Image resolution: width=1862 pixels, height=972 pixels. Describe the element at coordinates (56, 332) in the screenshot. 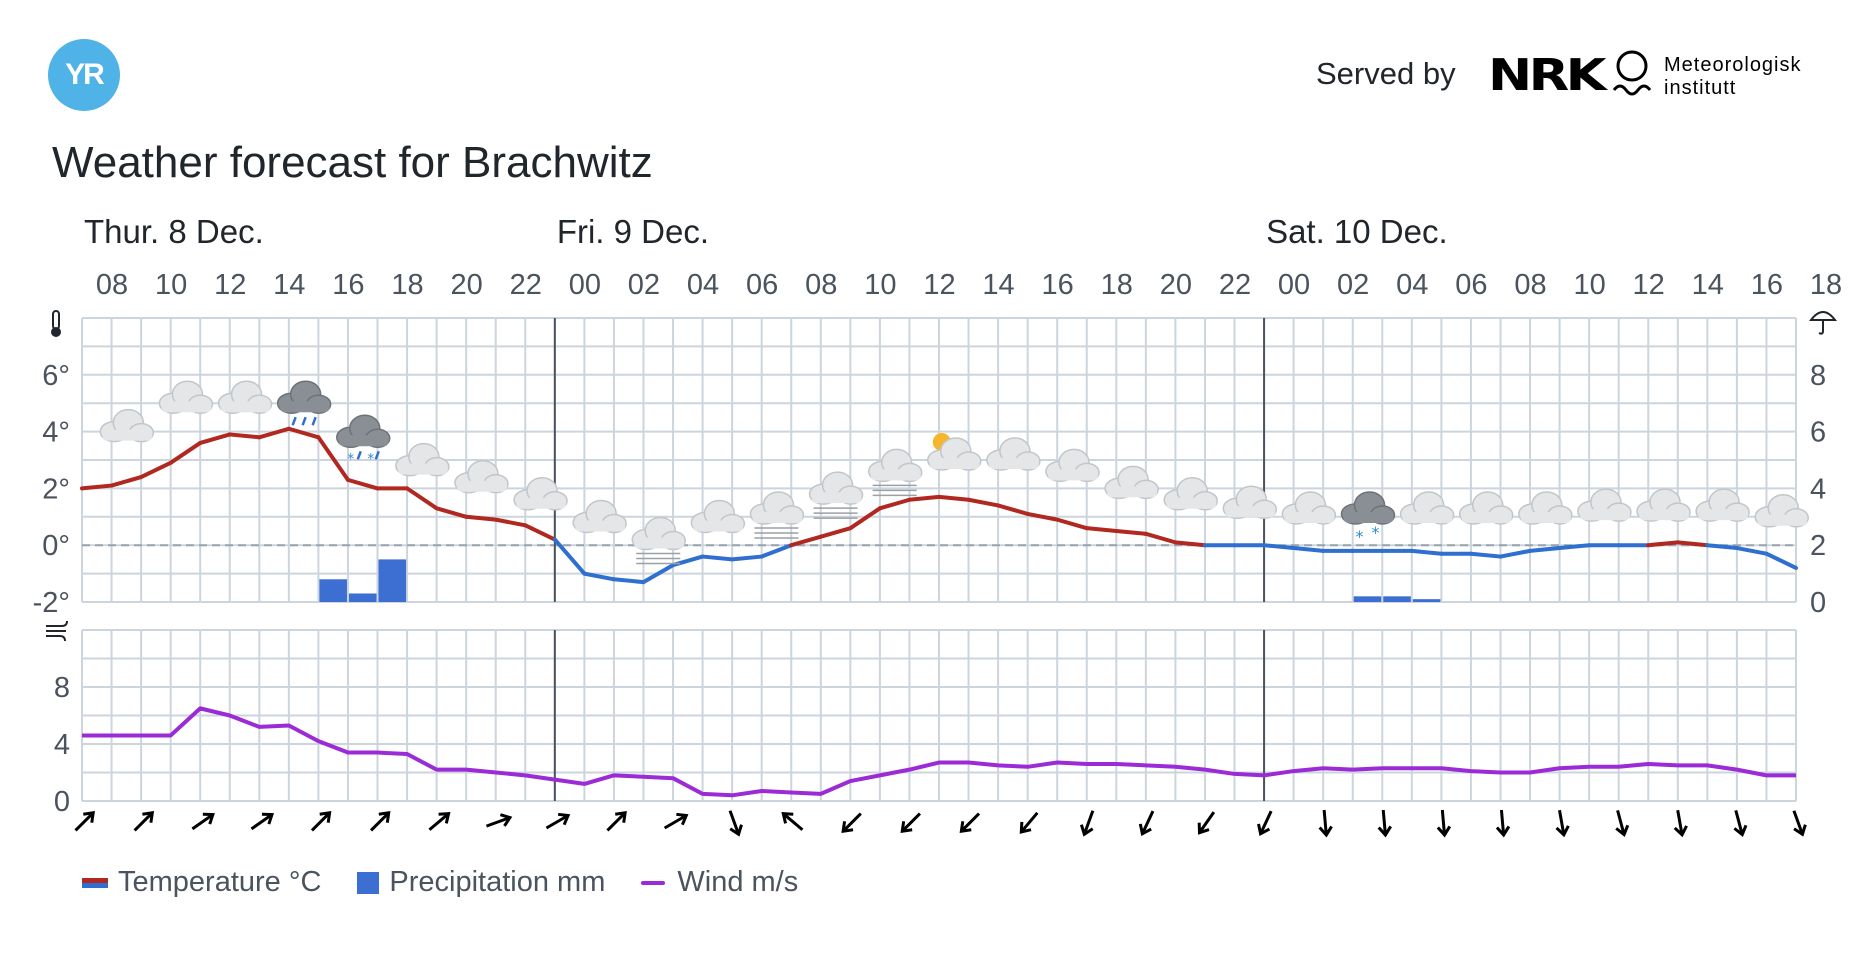

I see `thermo-bulb` at that location.